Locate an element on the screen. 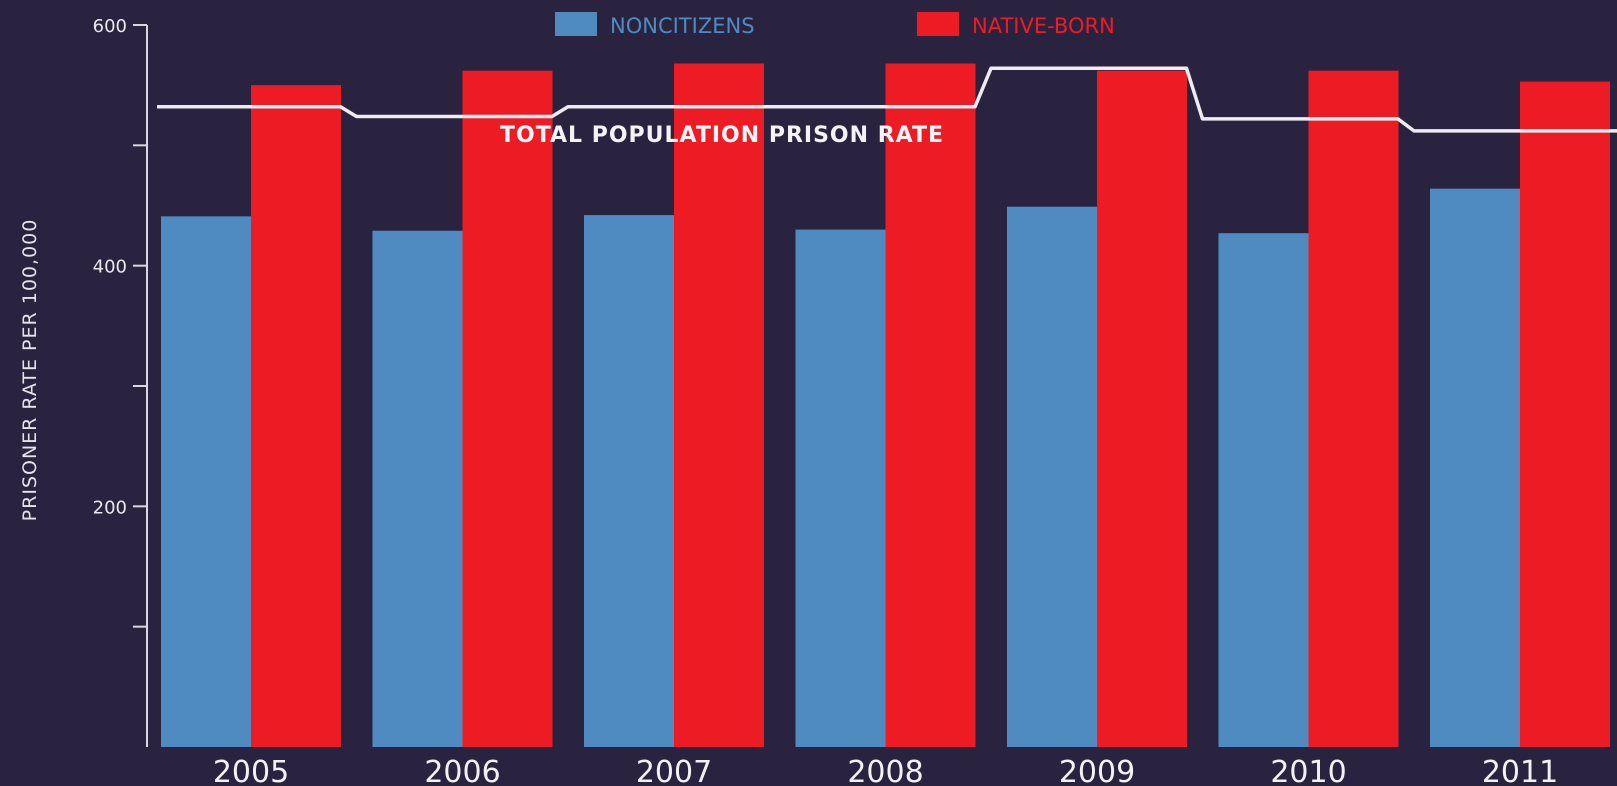  total-population-line is located at coordinates (887, 99).